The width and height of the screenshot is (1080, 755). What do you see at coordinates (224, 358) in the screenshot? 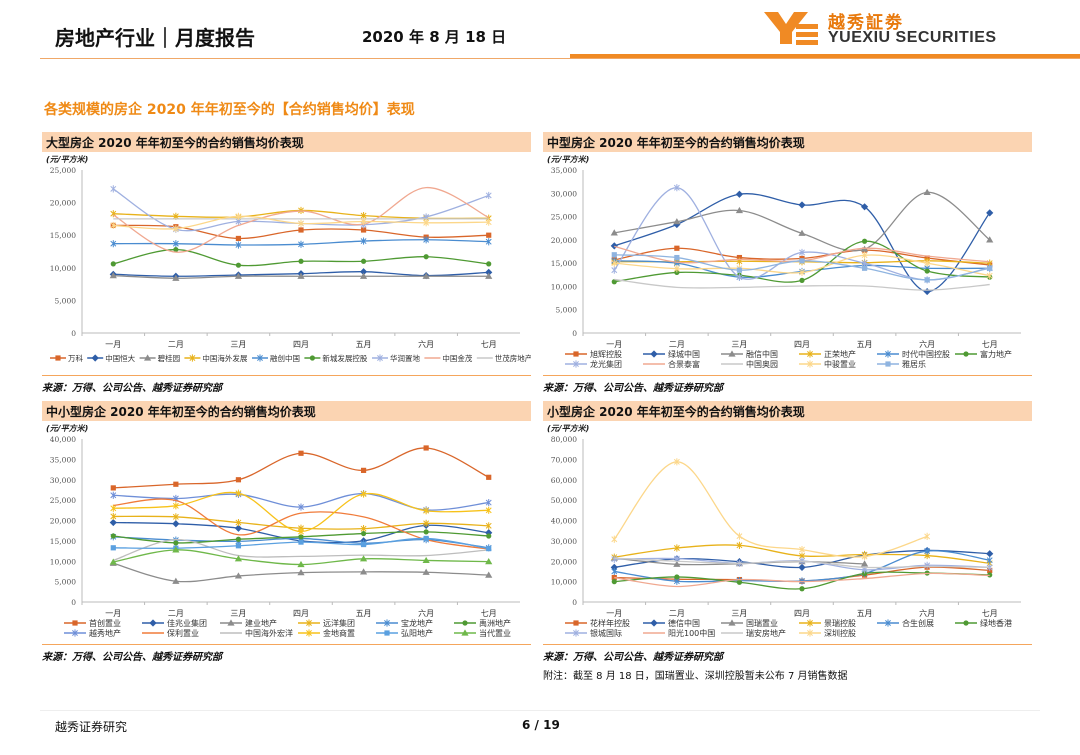
I see `legend-label: 中国海外发展` at bounding box center [224, 358].